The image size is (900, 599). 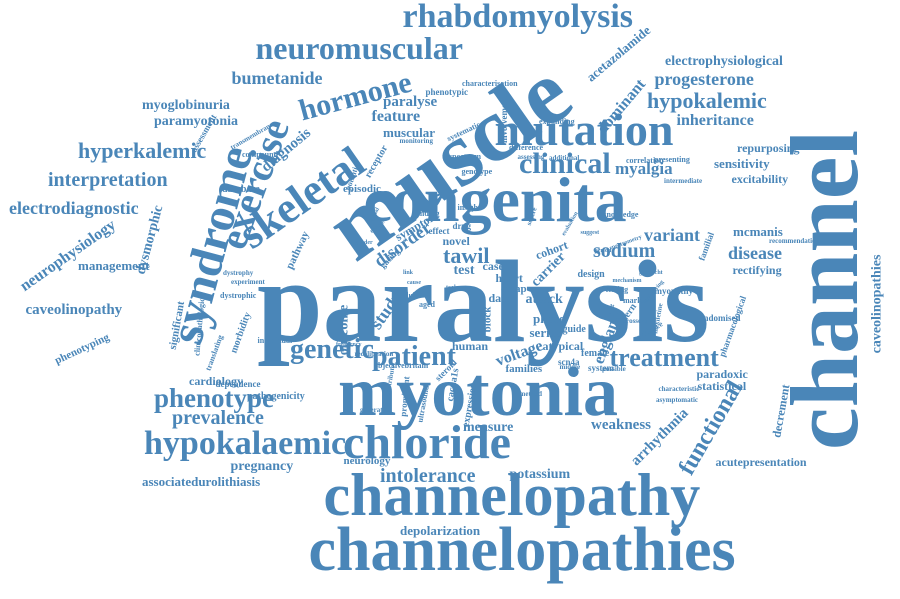 I want to click on word-90: cmap, so click(x=514, y=289).